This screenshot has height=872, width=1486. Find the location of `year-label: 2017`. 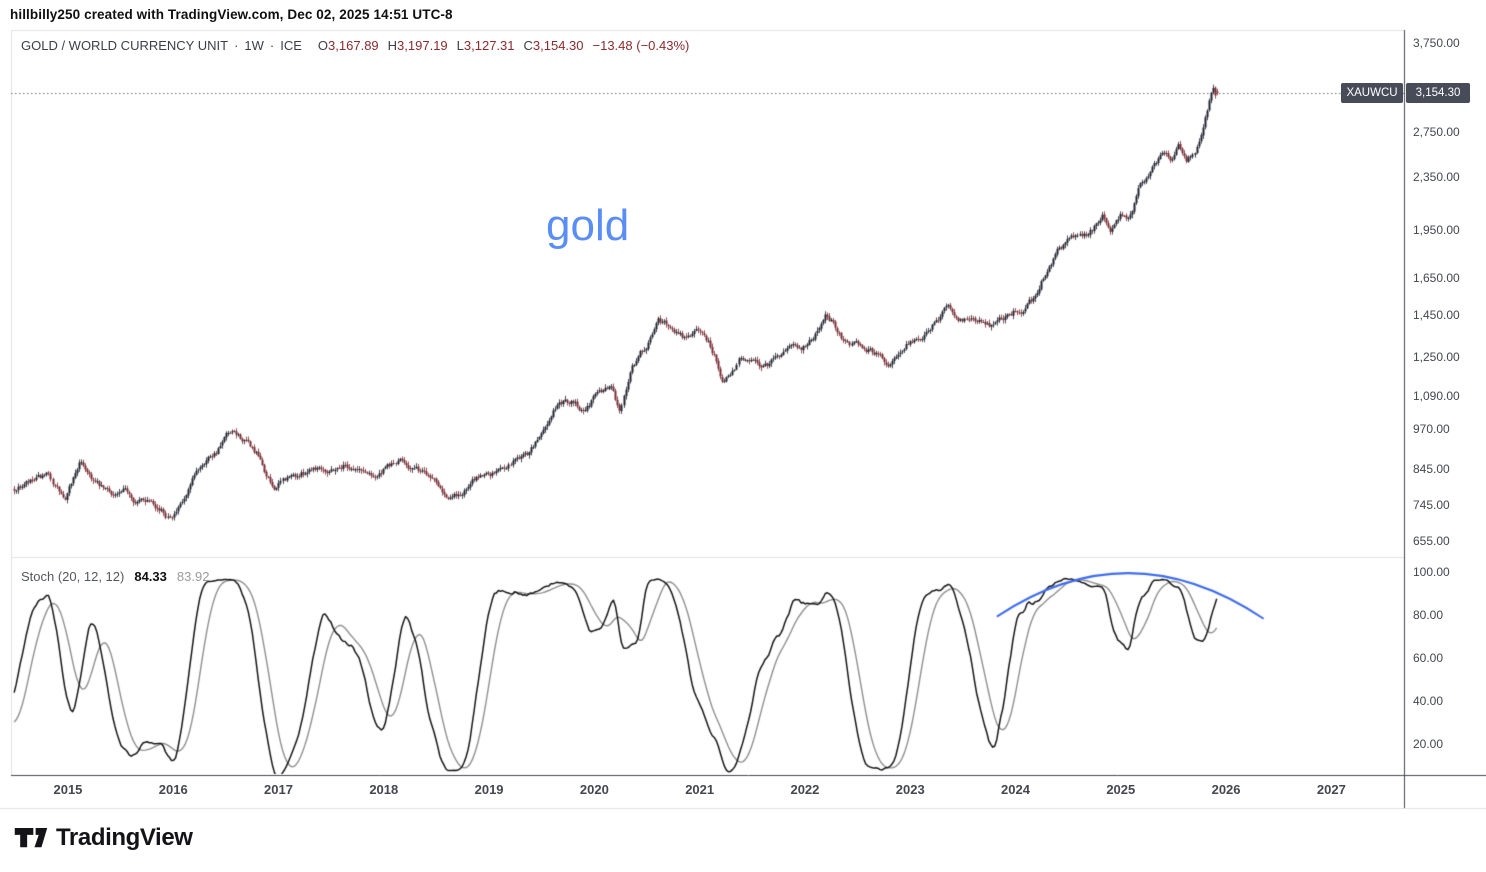

year-label: 2017 is located at coordinates (278, 789).